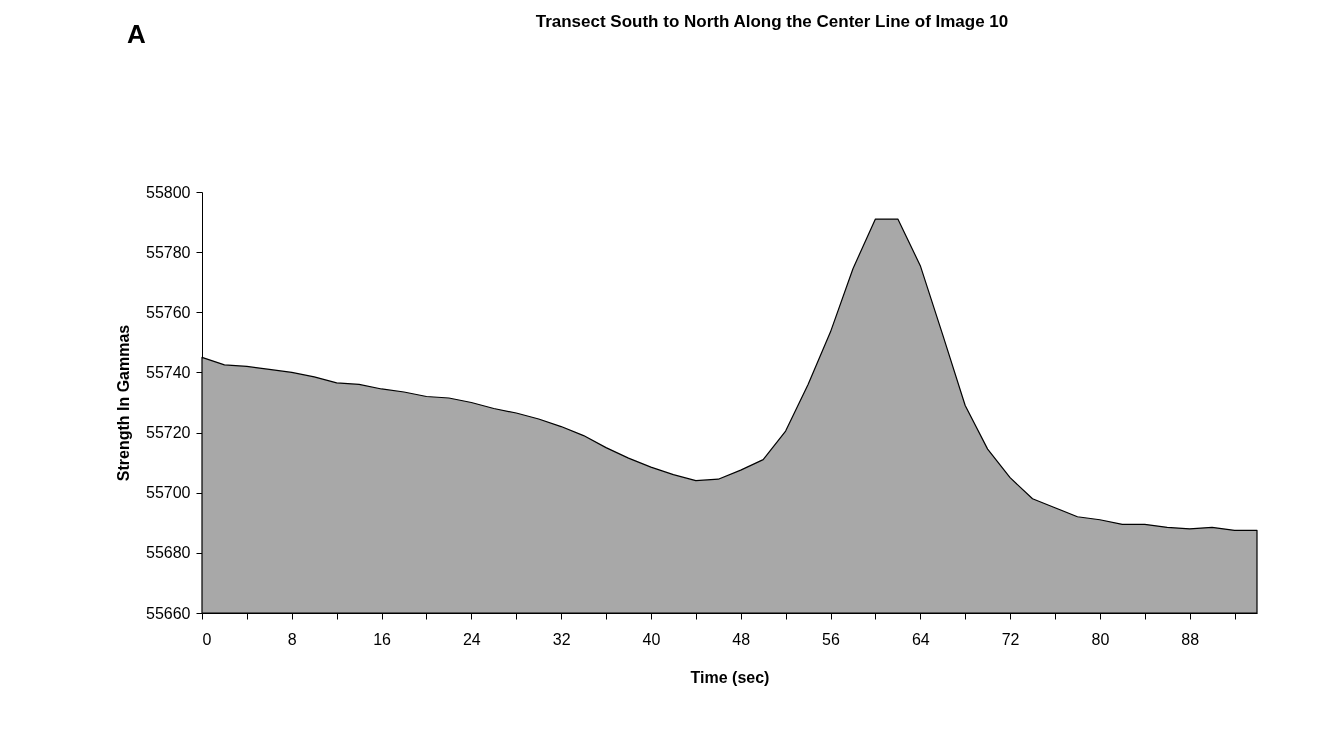 The image size is (1327, 751). I want to click on y-tick-label: 55680, so click(168, 553).